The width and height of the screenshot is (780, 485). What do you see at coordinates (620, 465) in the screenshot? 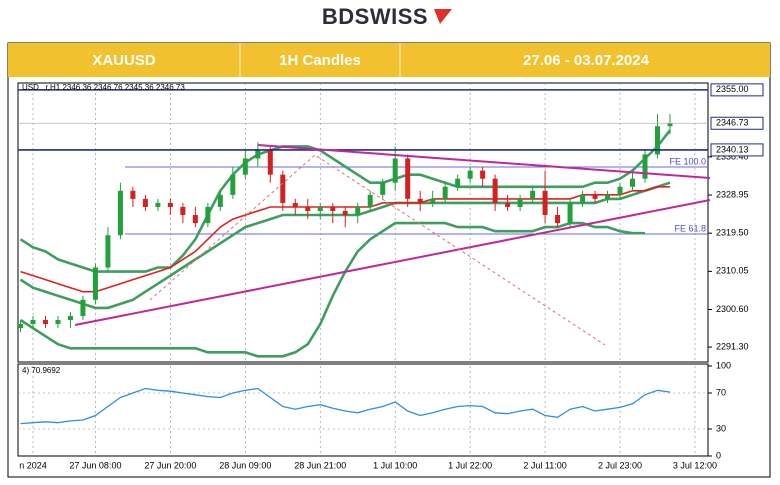
I see `x-tick-label: 2 Jul 23:00` at bounding box center [620, 465].